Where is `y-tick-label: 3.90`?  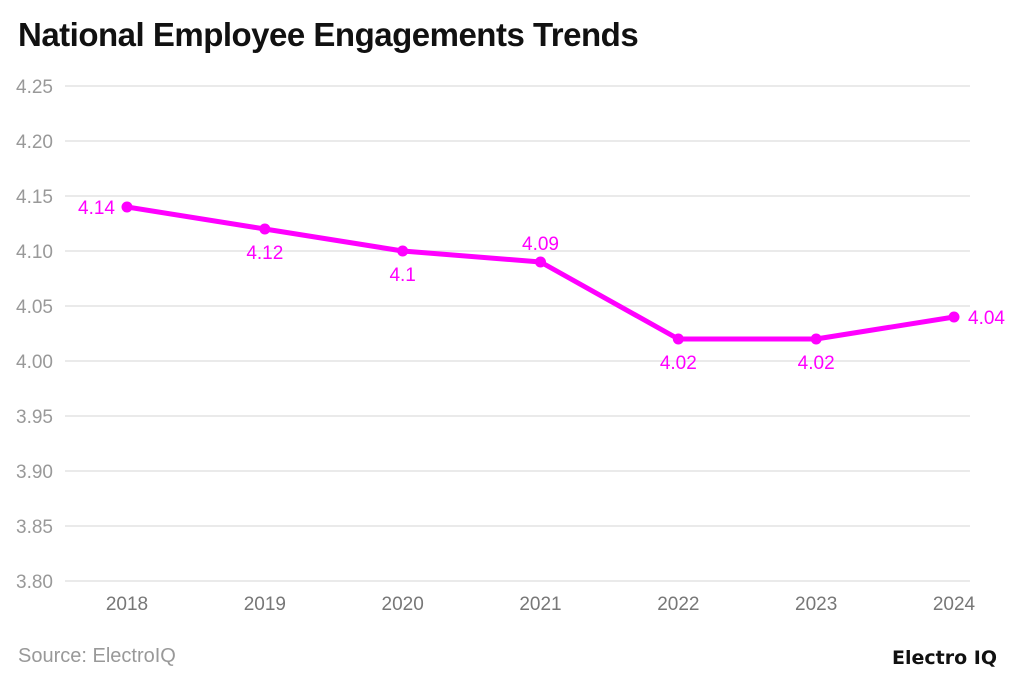
y-tick-label: 3.90 is located at coordinates (34, 472).